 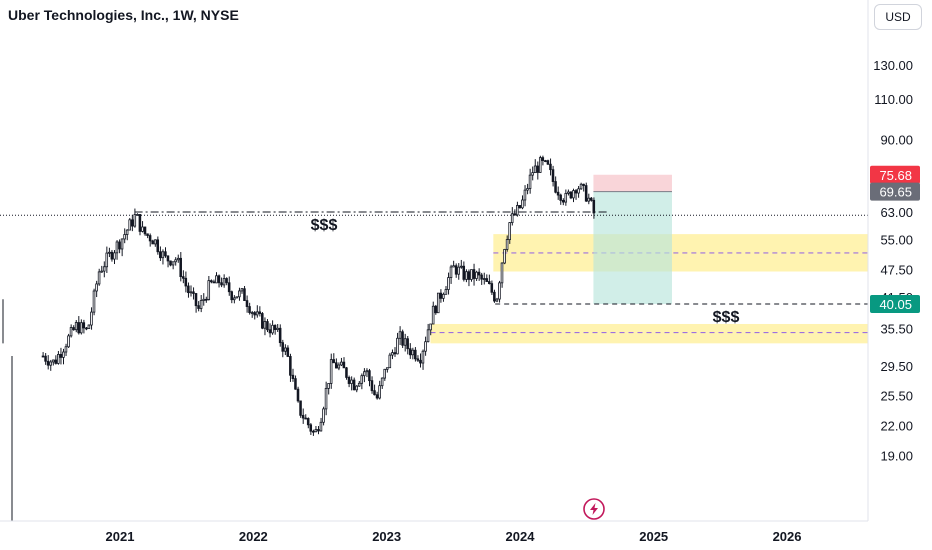 What do you see at coordinates (521, 536) in the screenshot?
I see `x-tick-label: 2024` at bounding box center [521, 536].